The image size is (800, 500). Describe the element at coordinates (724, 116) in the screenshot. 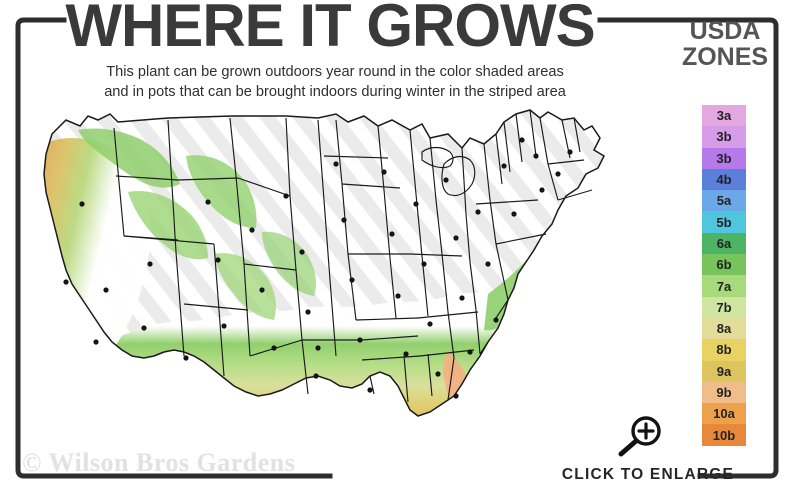

I see `legend-swatch-3a: 3a` at that location.